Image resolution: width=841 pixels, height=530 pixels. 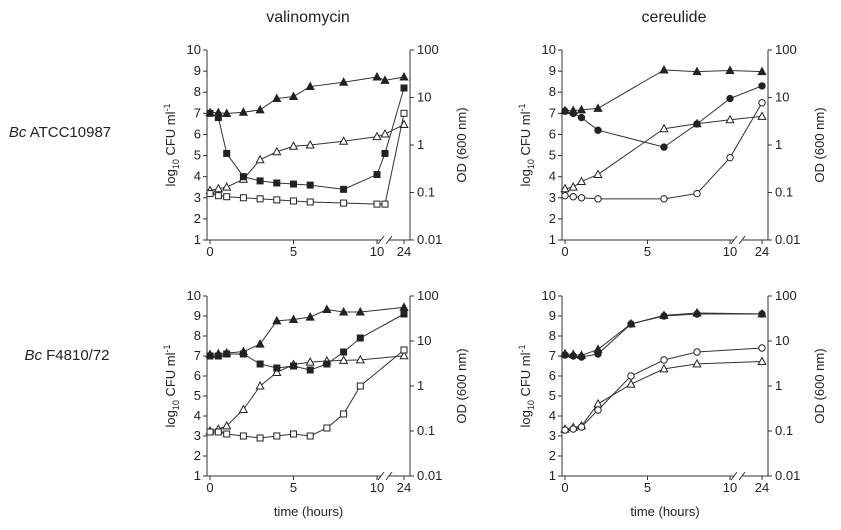 I want to click on left-y-tick-label: 6, so click(x=552, y=133).